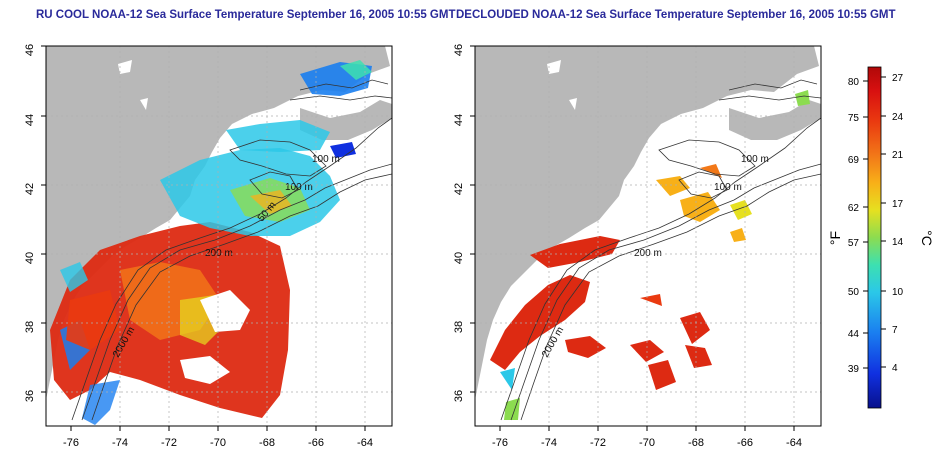 This screenshot has height=475, width=950. Describe the element at coordinates (895, 368) in the screenshot. I see `svg-text: 4` at that location.